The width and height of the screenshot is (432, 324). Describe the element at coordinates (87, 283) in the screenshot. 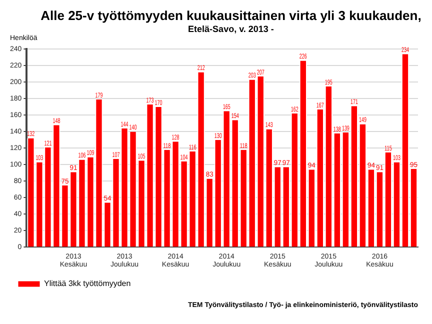

I see `legend-label: Ylittää 3kk työttömyyden` at that location.